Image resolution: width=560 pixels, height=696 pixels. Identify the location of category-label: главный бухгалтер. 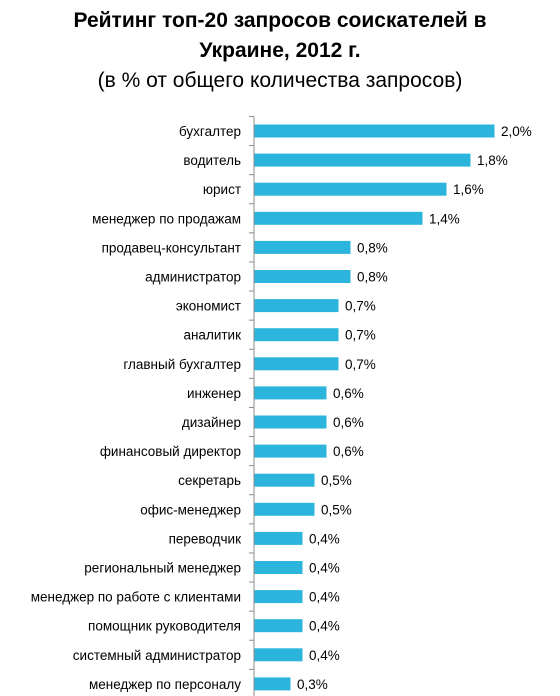
(182, 364).